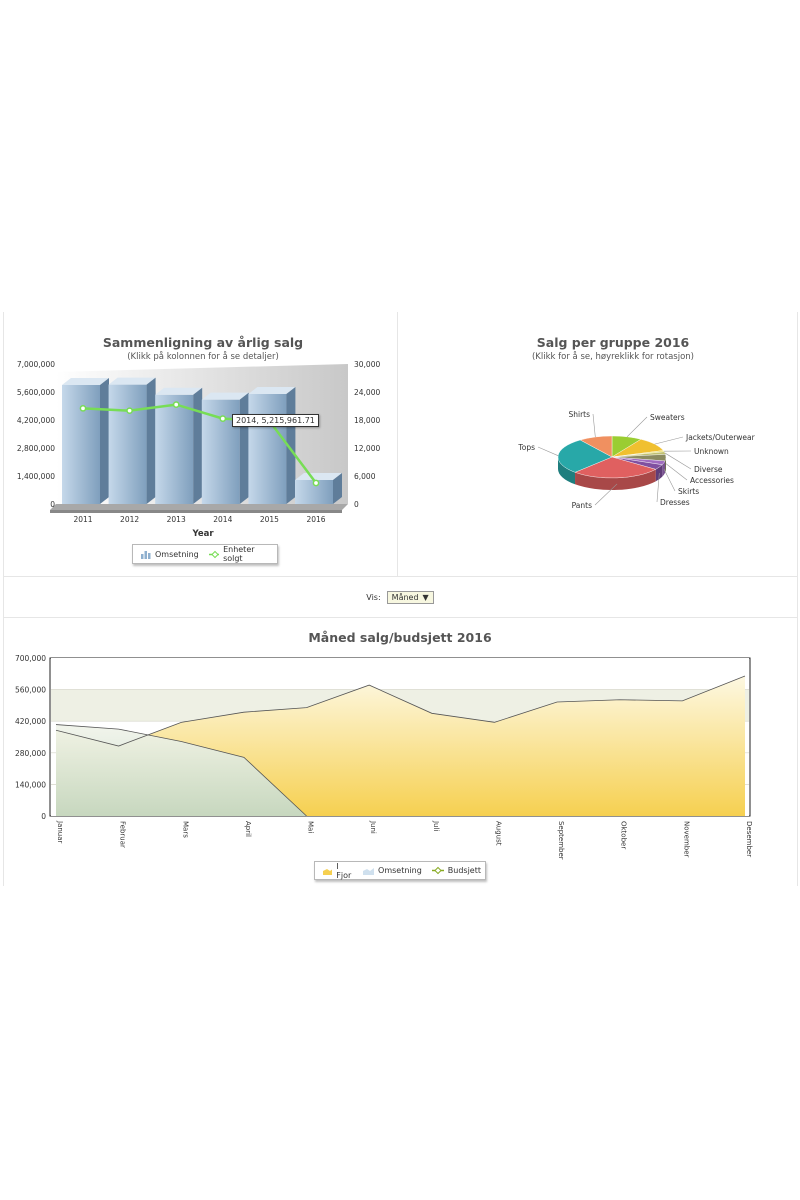  What do you see at coordinates (222, 519) in the screenshot?
I see `x-axis-tick-label: 2014` at bounding box center [222, 519].